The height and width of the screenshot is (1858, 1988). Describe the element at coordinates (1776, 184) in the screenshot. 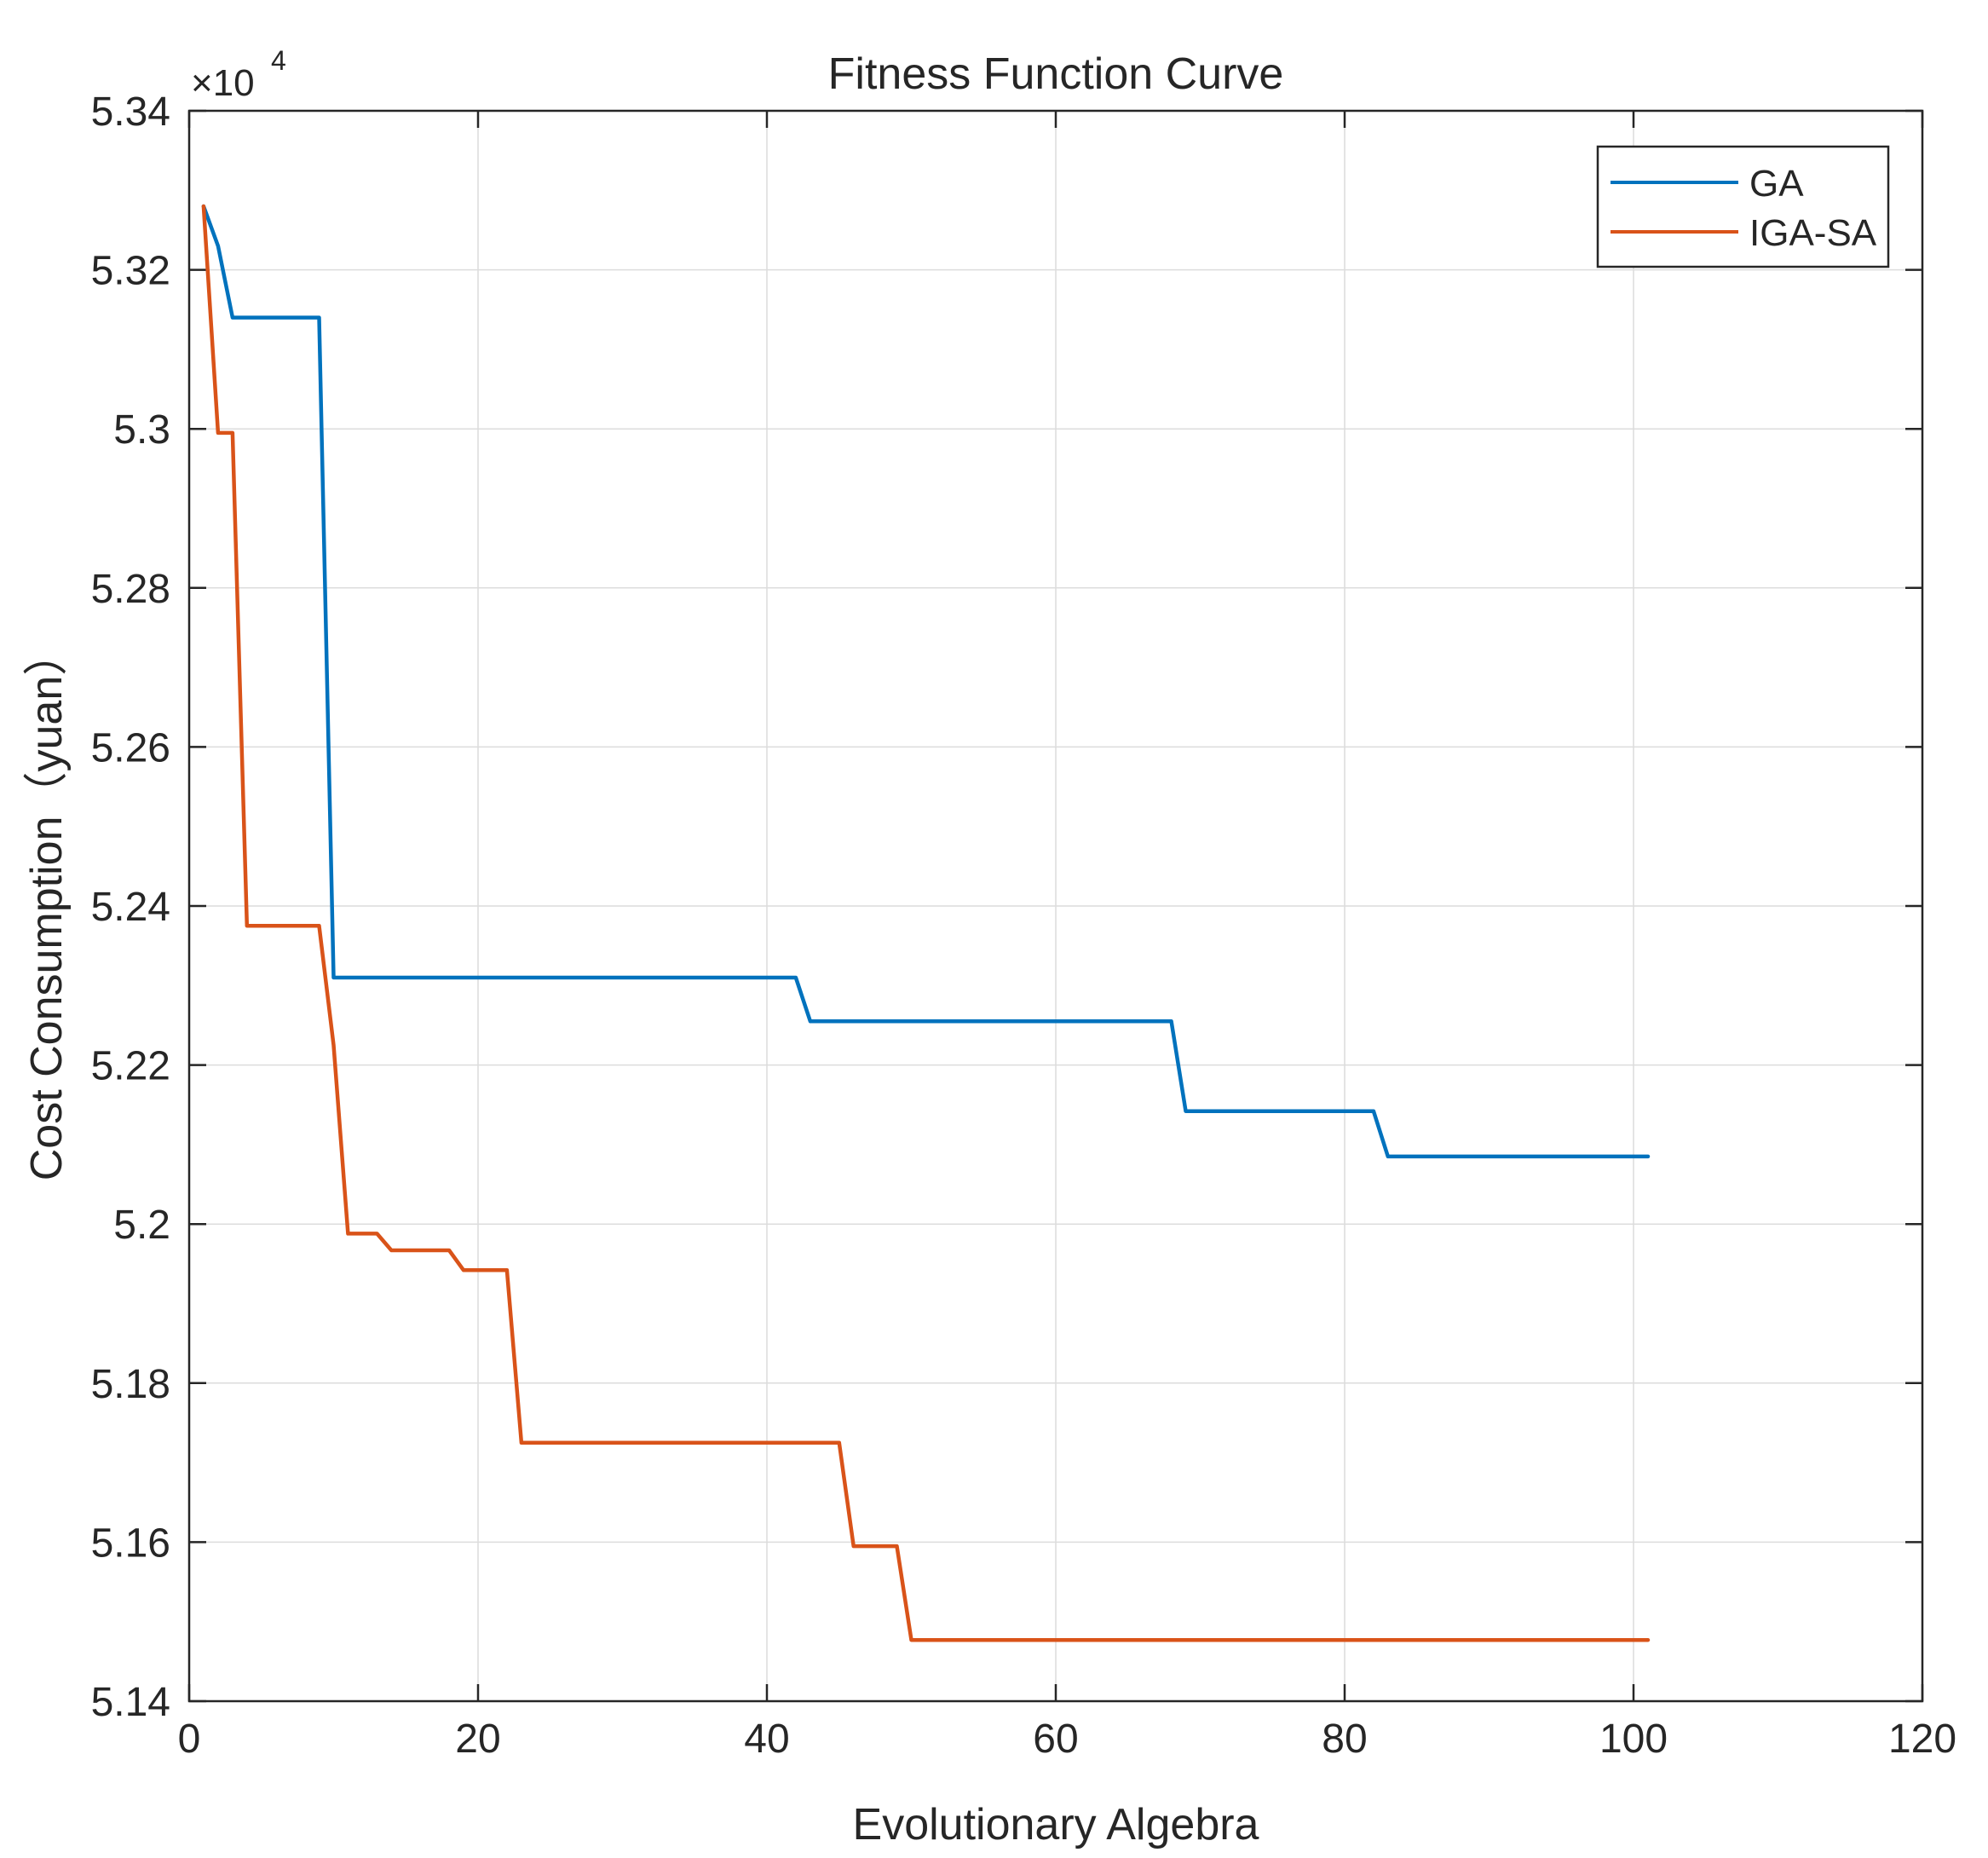

I see `legend-label-ga: GA` at that location.